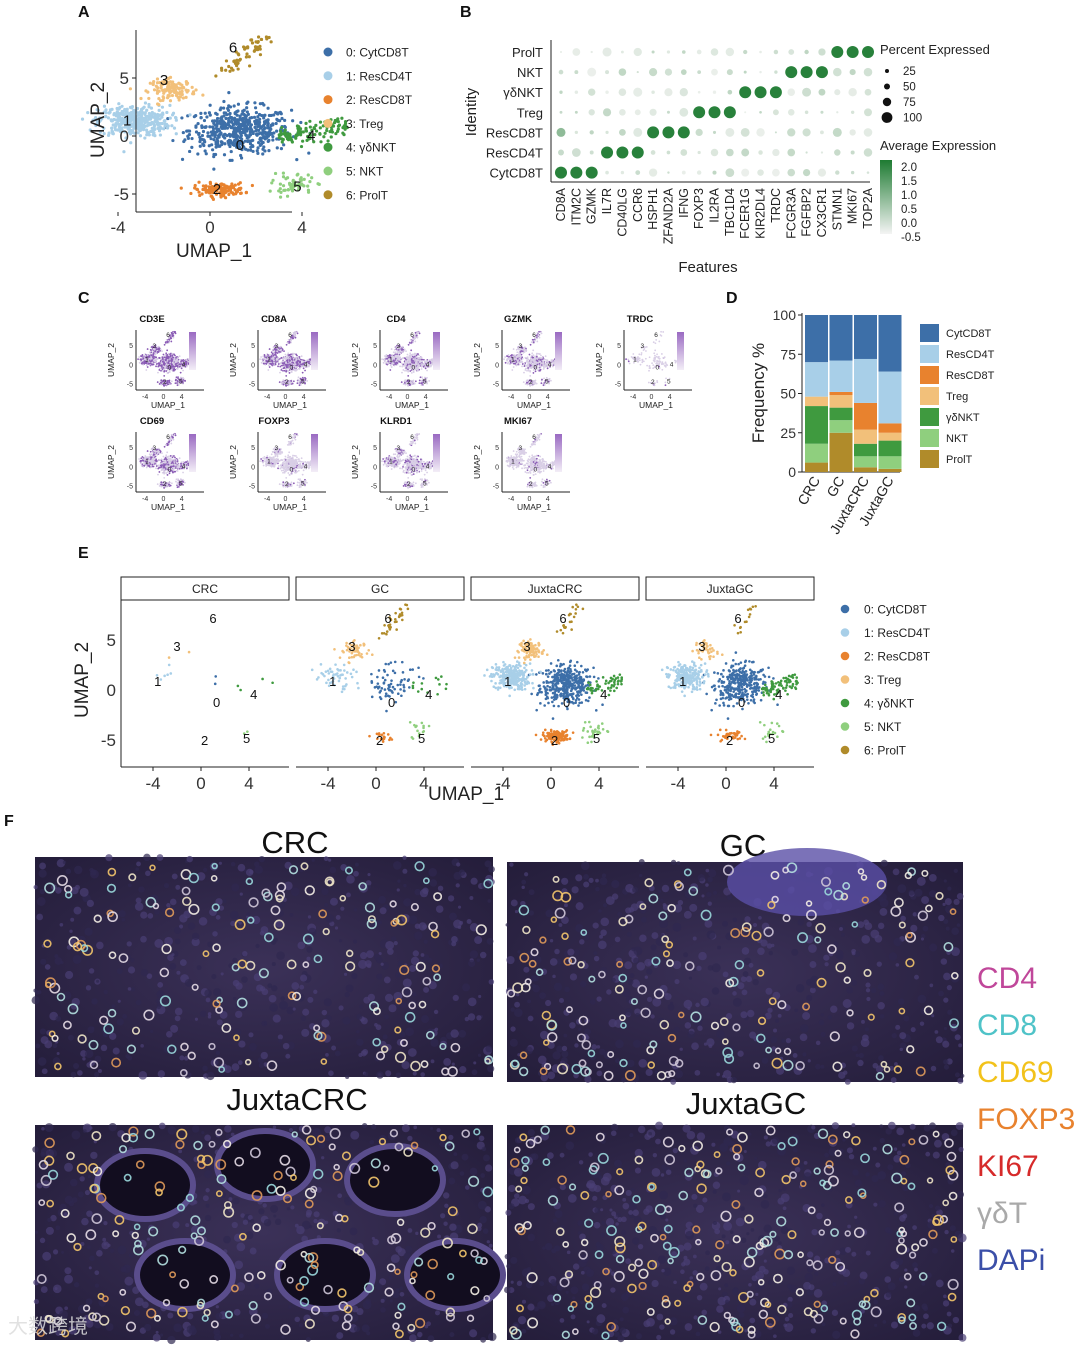 This screenshot has height=1345, width=1080. Describe the element at coordinates (909, 224) in the screenshot. I see `color-legend-label: 0.0` at that location.